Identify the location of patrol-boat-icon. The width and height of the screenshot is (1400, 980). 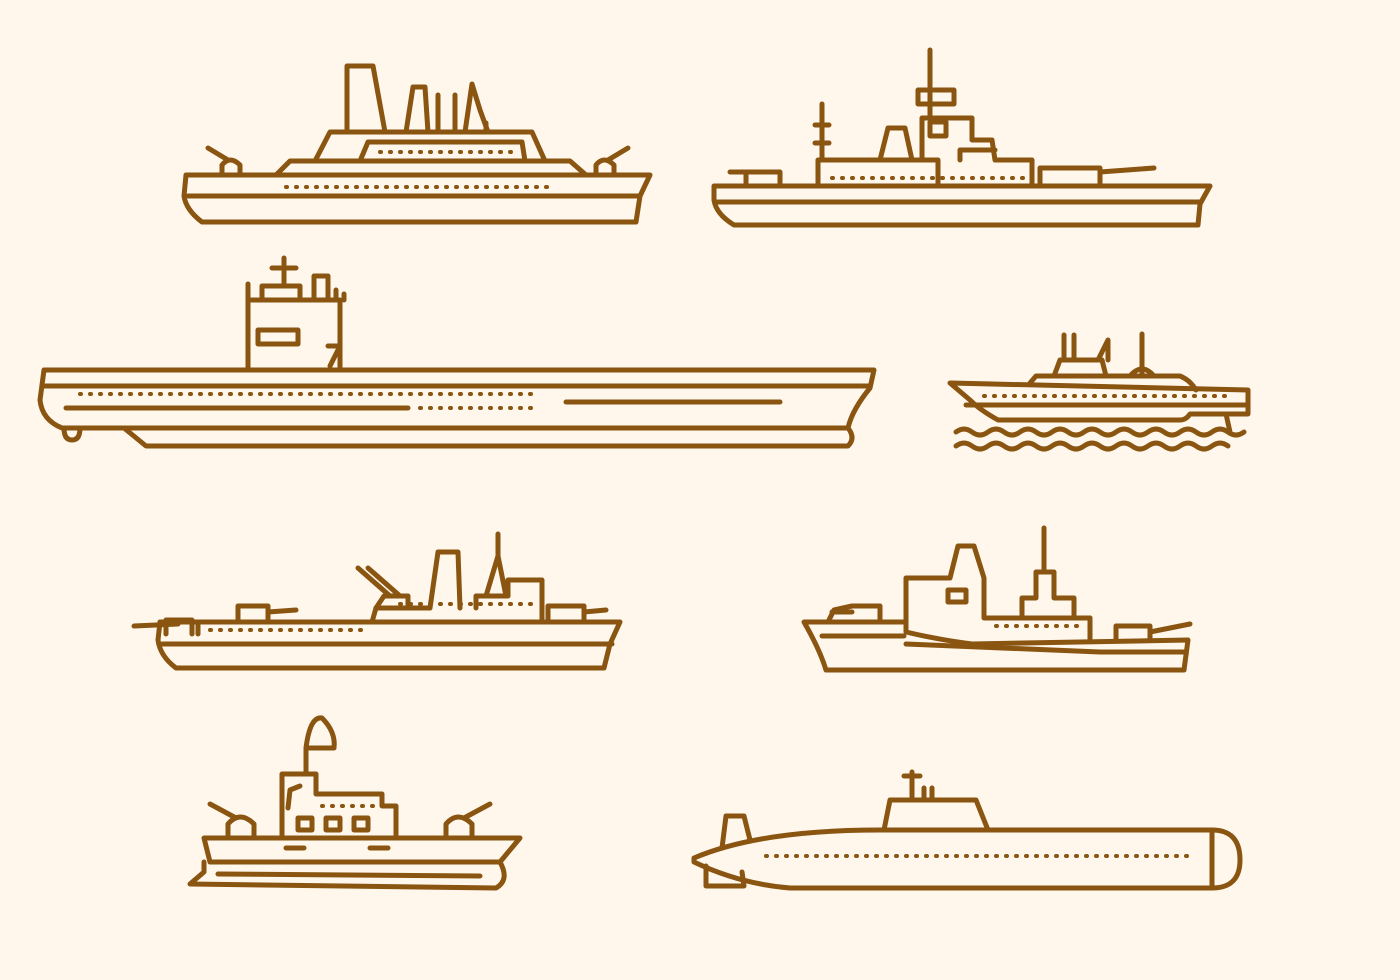
(1099, 391).